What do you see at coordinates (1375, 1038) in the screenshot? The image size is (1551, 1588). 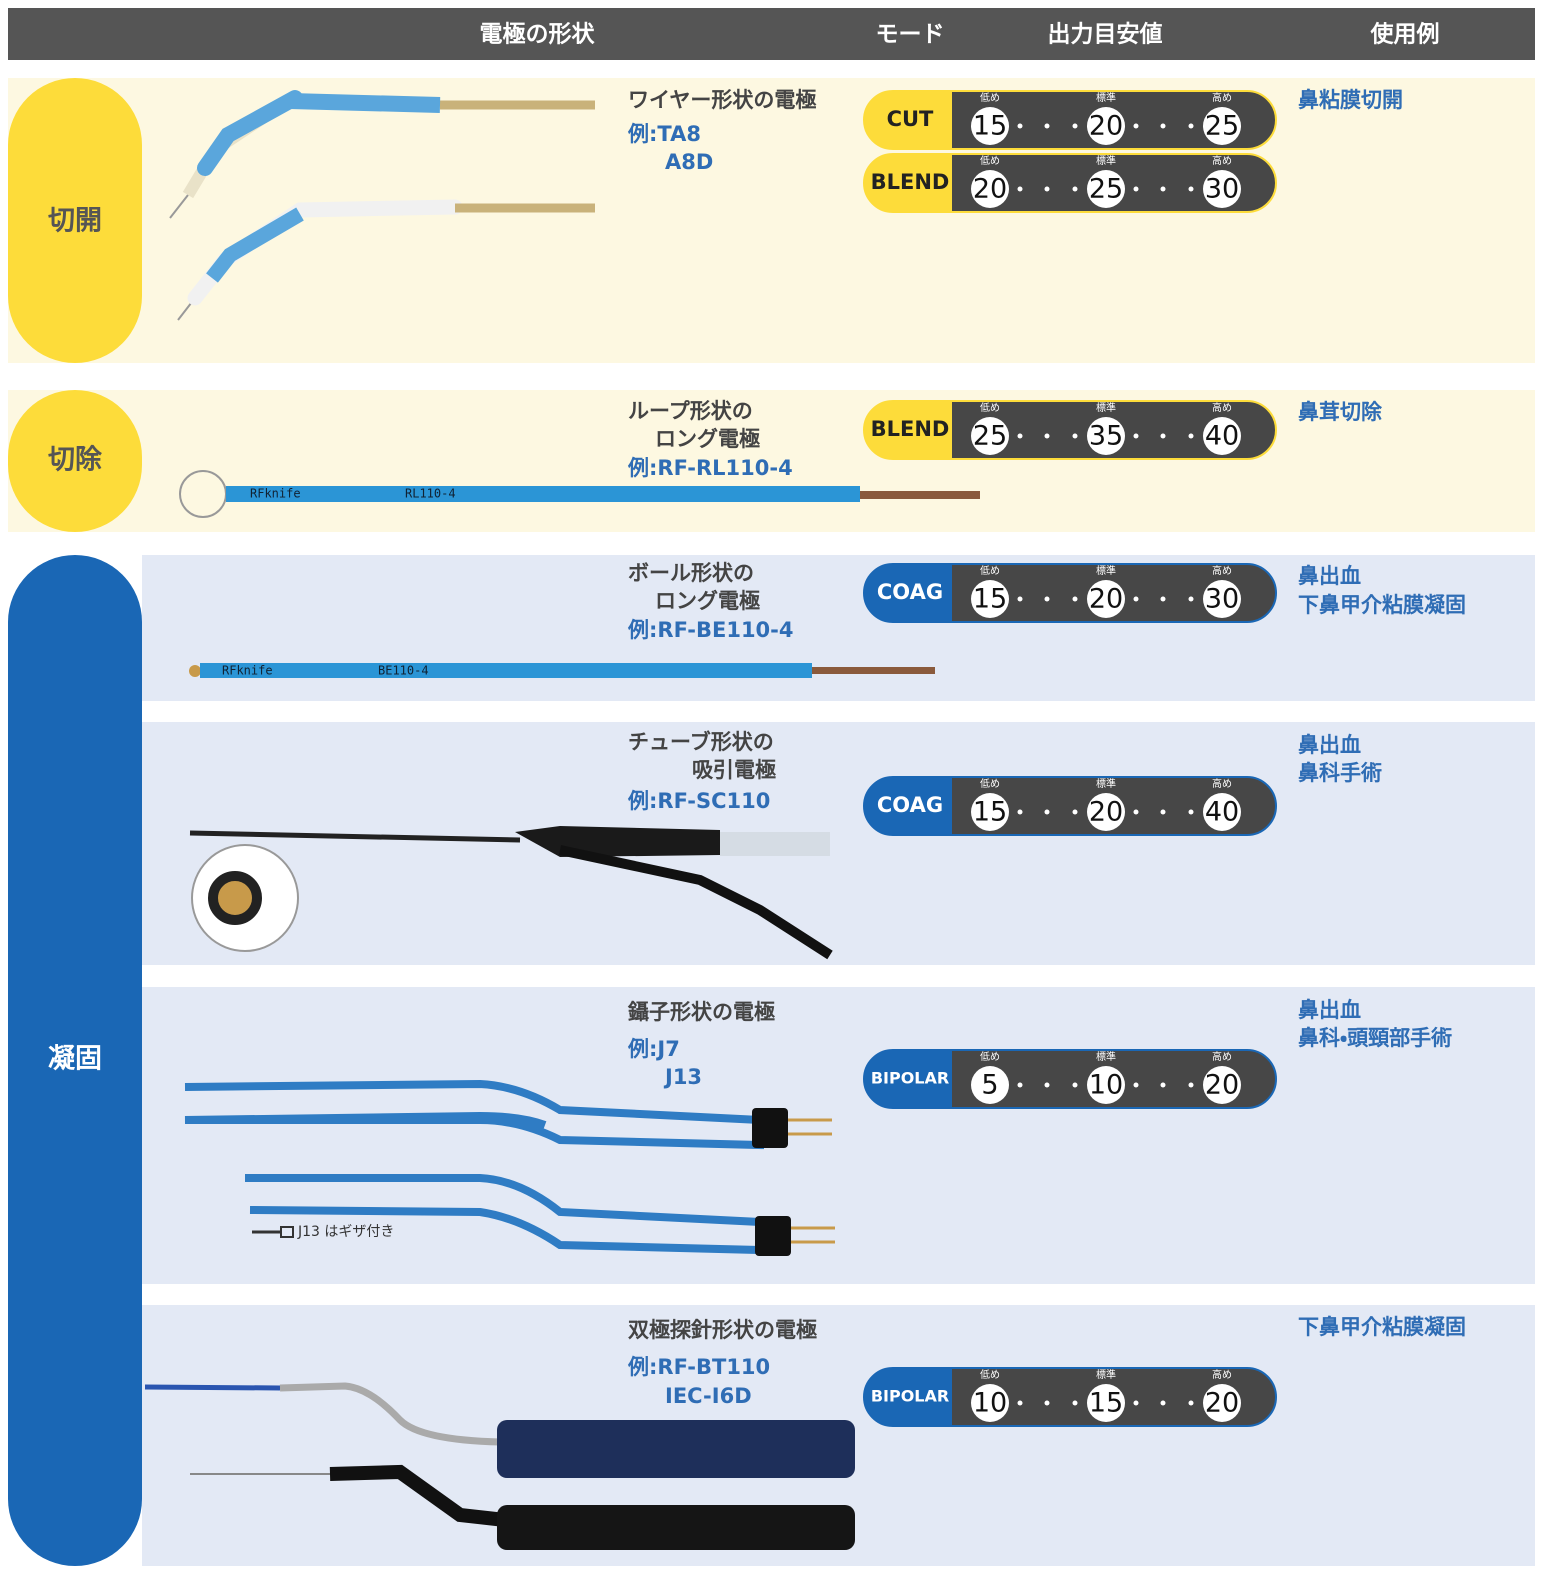 I see `use-case: 鼻科・頭頸部手術` at bounding box center [1375, 1038].